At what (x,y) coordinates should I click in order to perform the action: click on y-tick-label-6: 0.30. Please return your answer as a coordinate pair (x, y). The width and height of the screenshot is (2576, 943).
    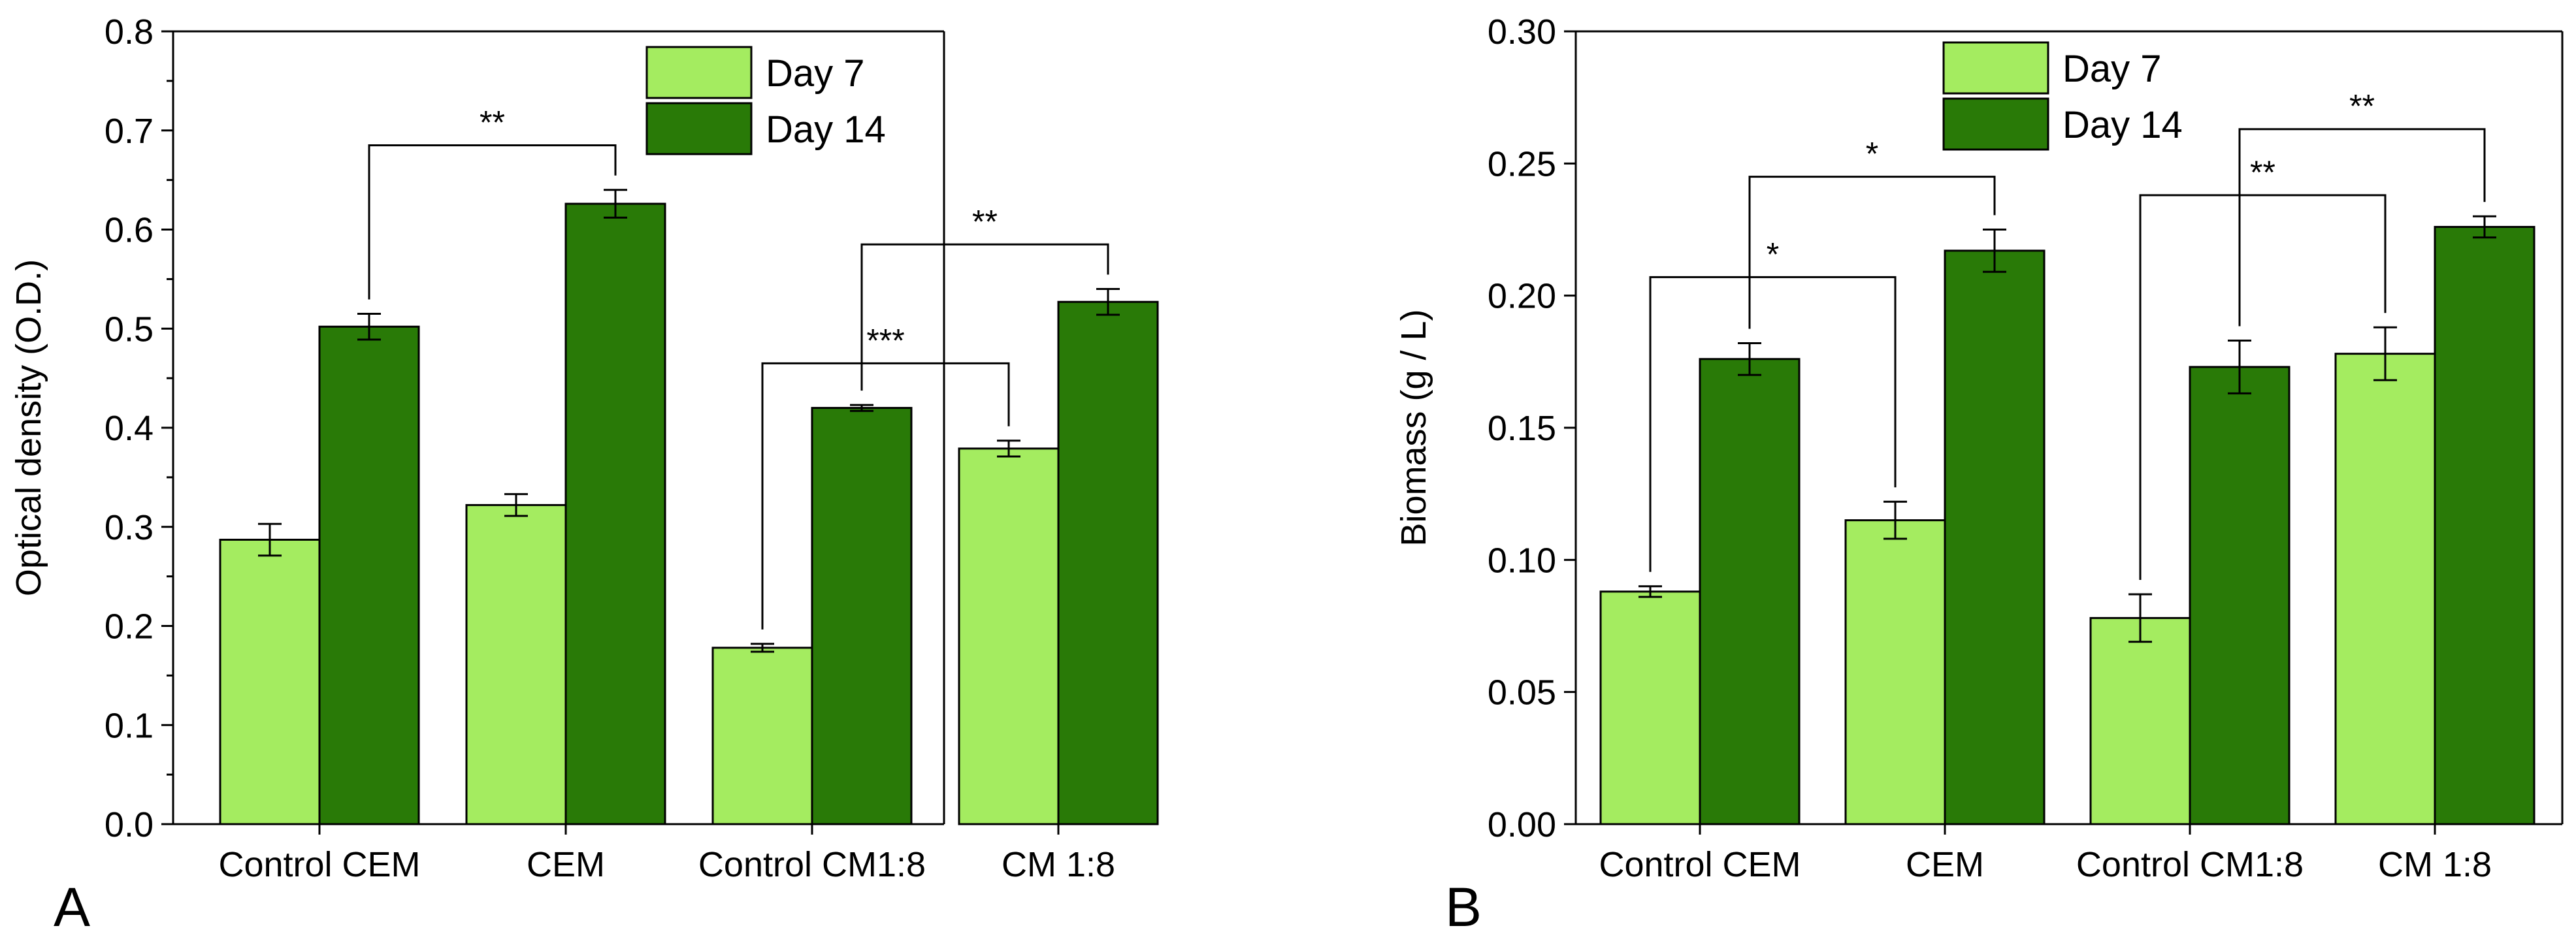
    Looking at the image, I should click on (1522, 32).